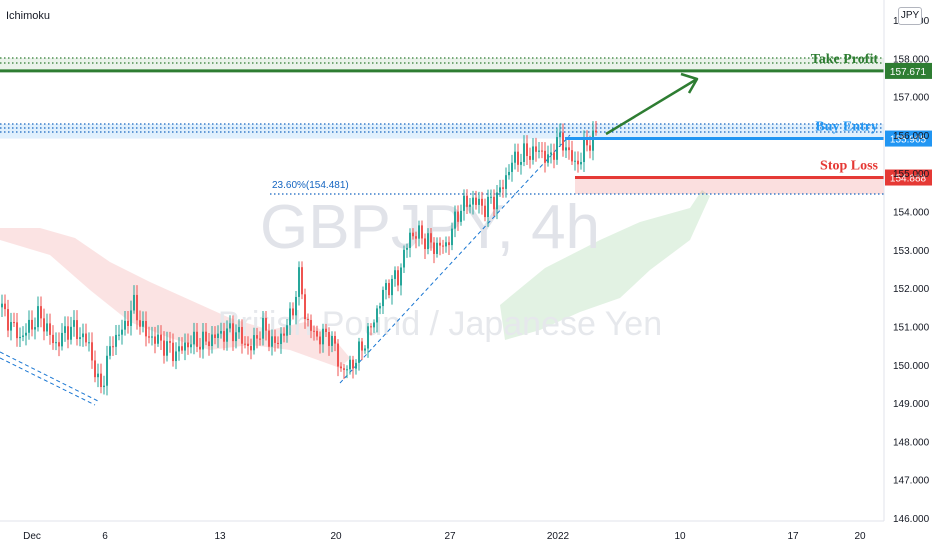  Describe the element at coordinates (105, 536) in the screenshot. I see `time-tick-label: 6` at that location.